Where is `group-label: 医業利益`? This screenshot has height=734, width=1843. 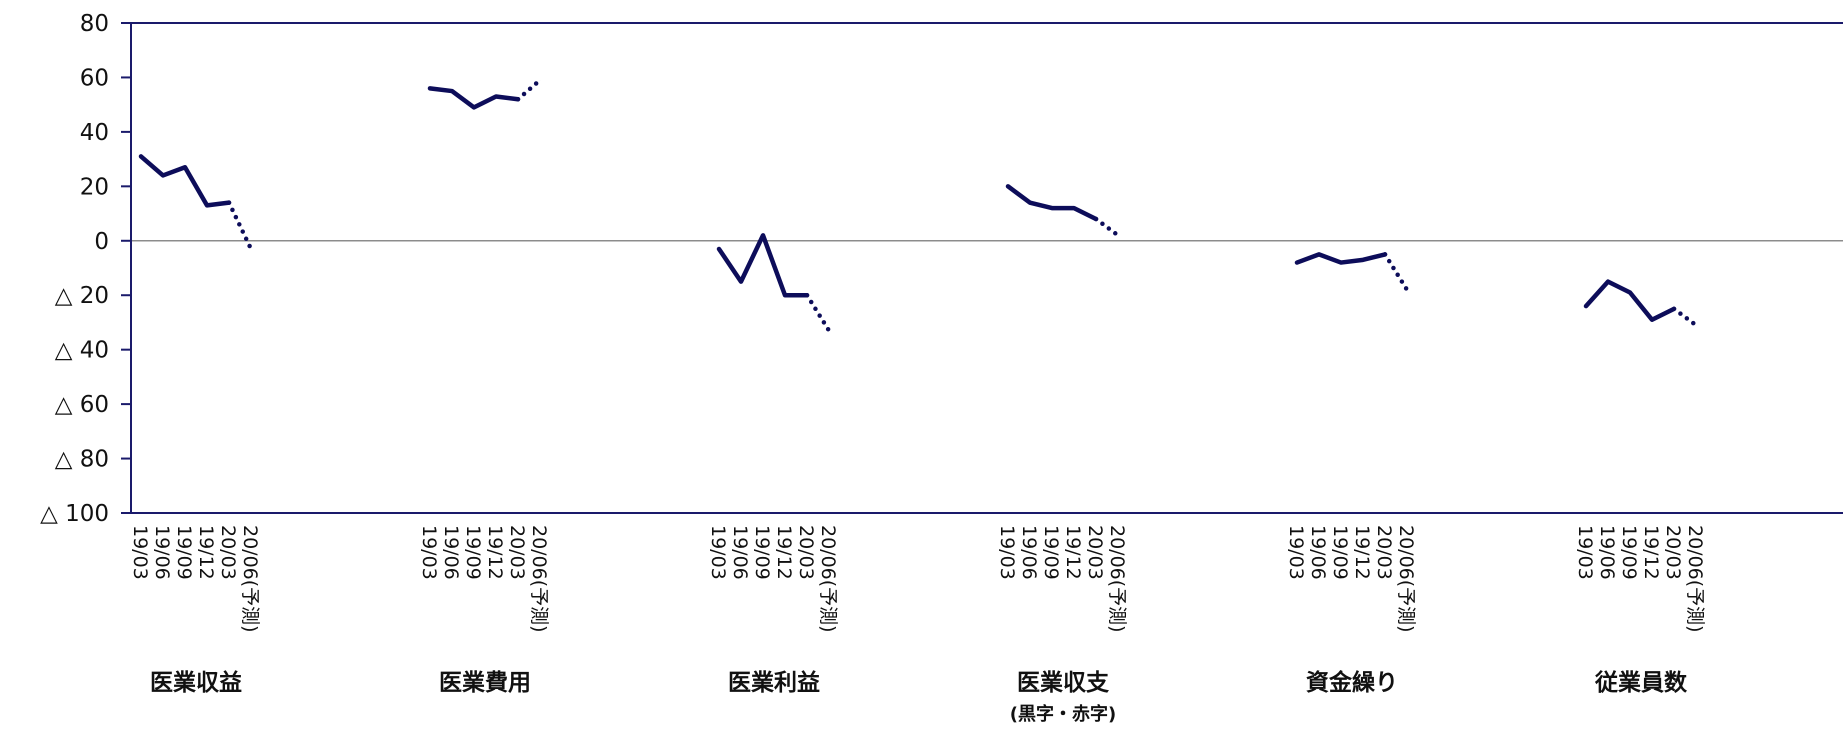
group-label: 医業利益 is located at coordinates (774, 682).